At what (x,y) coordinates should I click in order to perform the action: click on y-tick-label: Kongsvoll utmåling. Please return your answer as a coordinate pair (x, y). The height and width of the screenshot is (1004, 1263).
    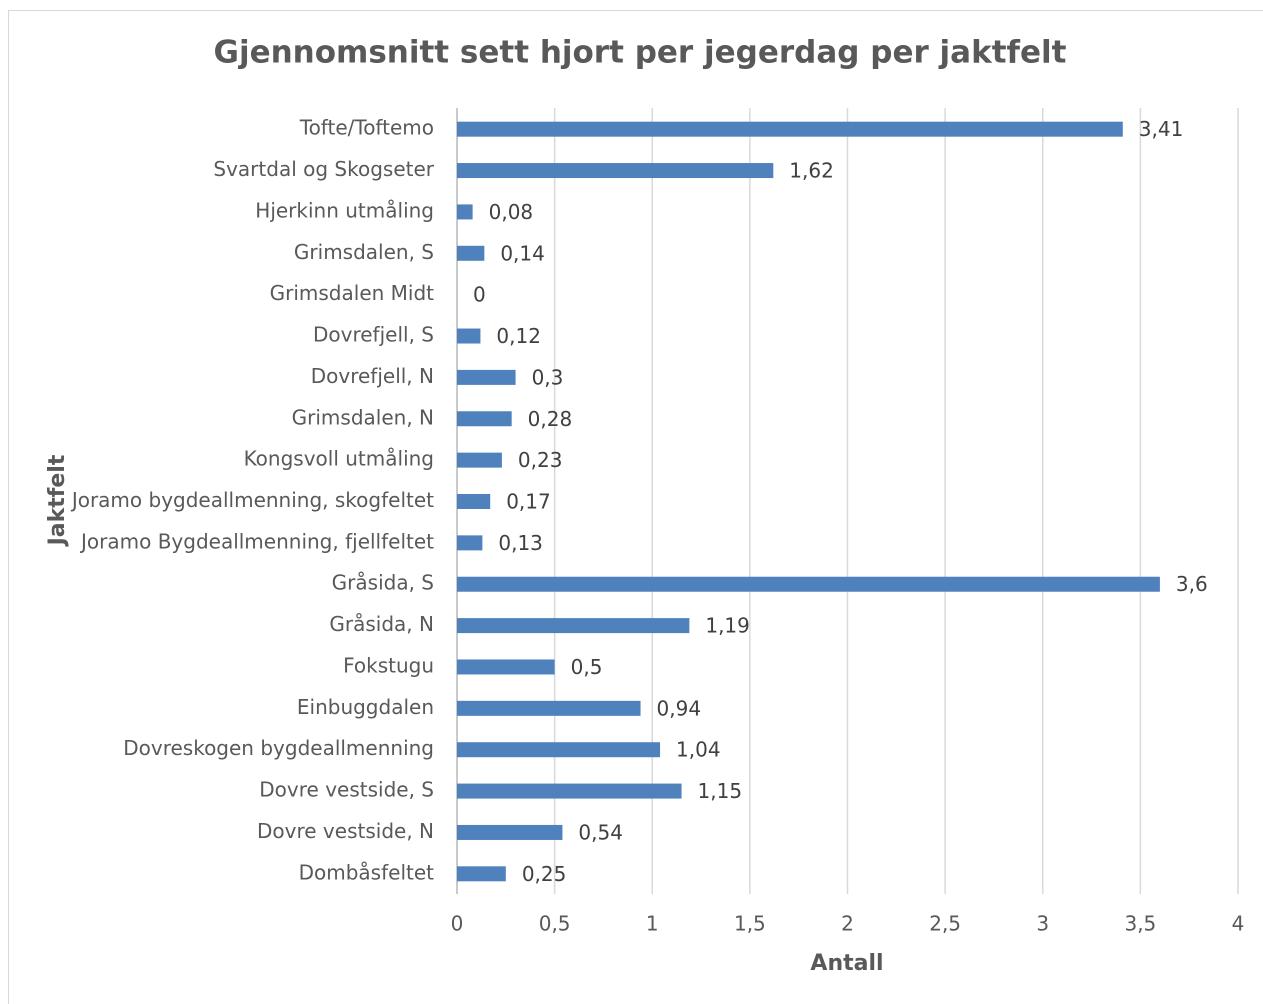
    Looking at the image, I should click on (339, 459).